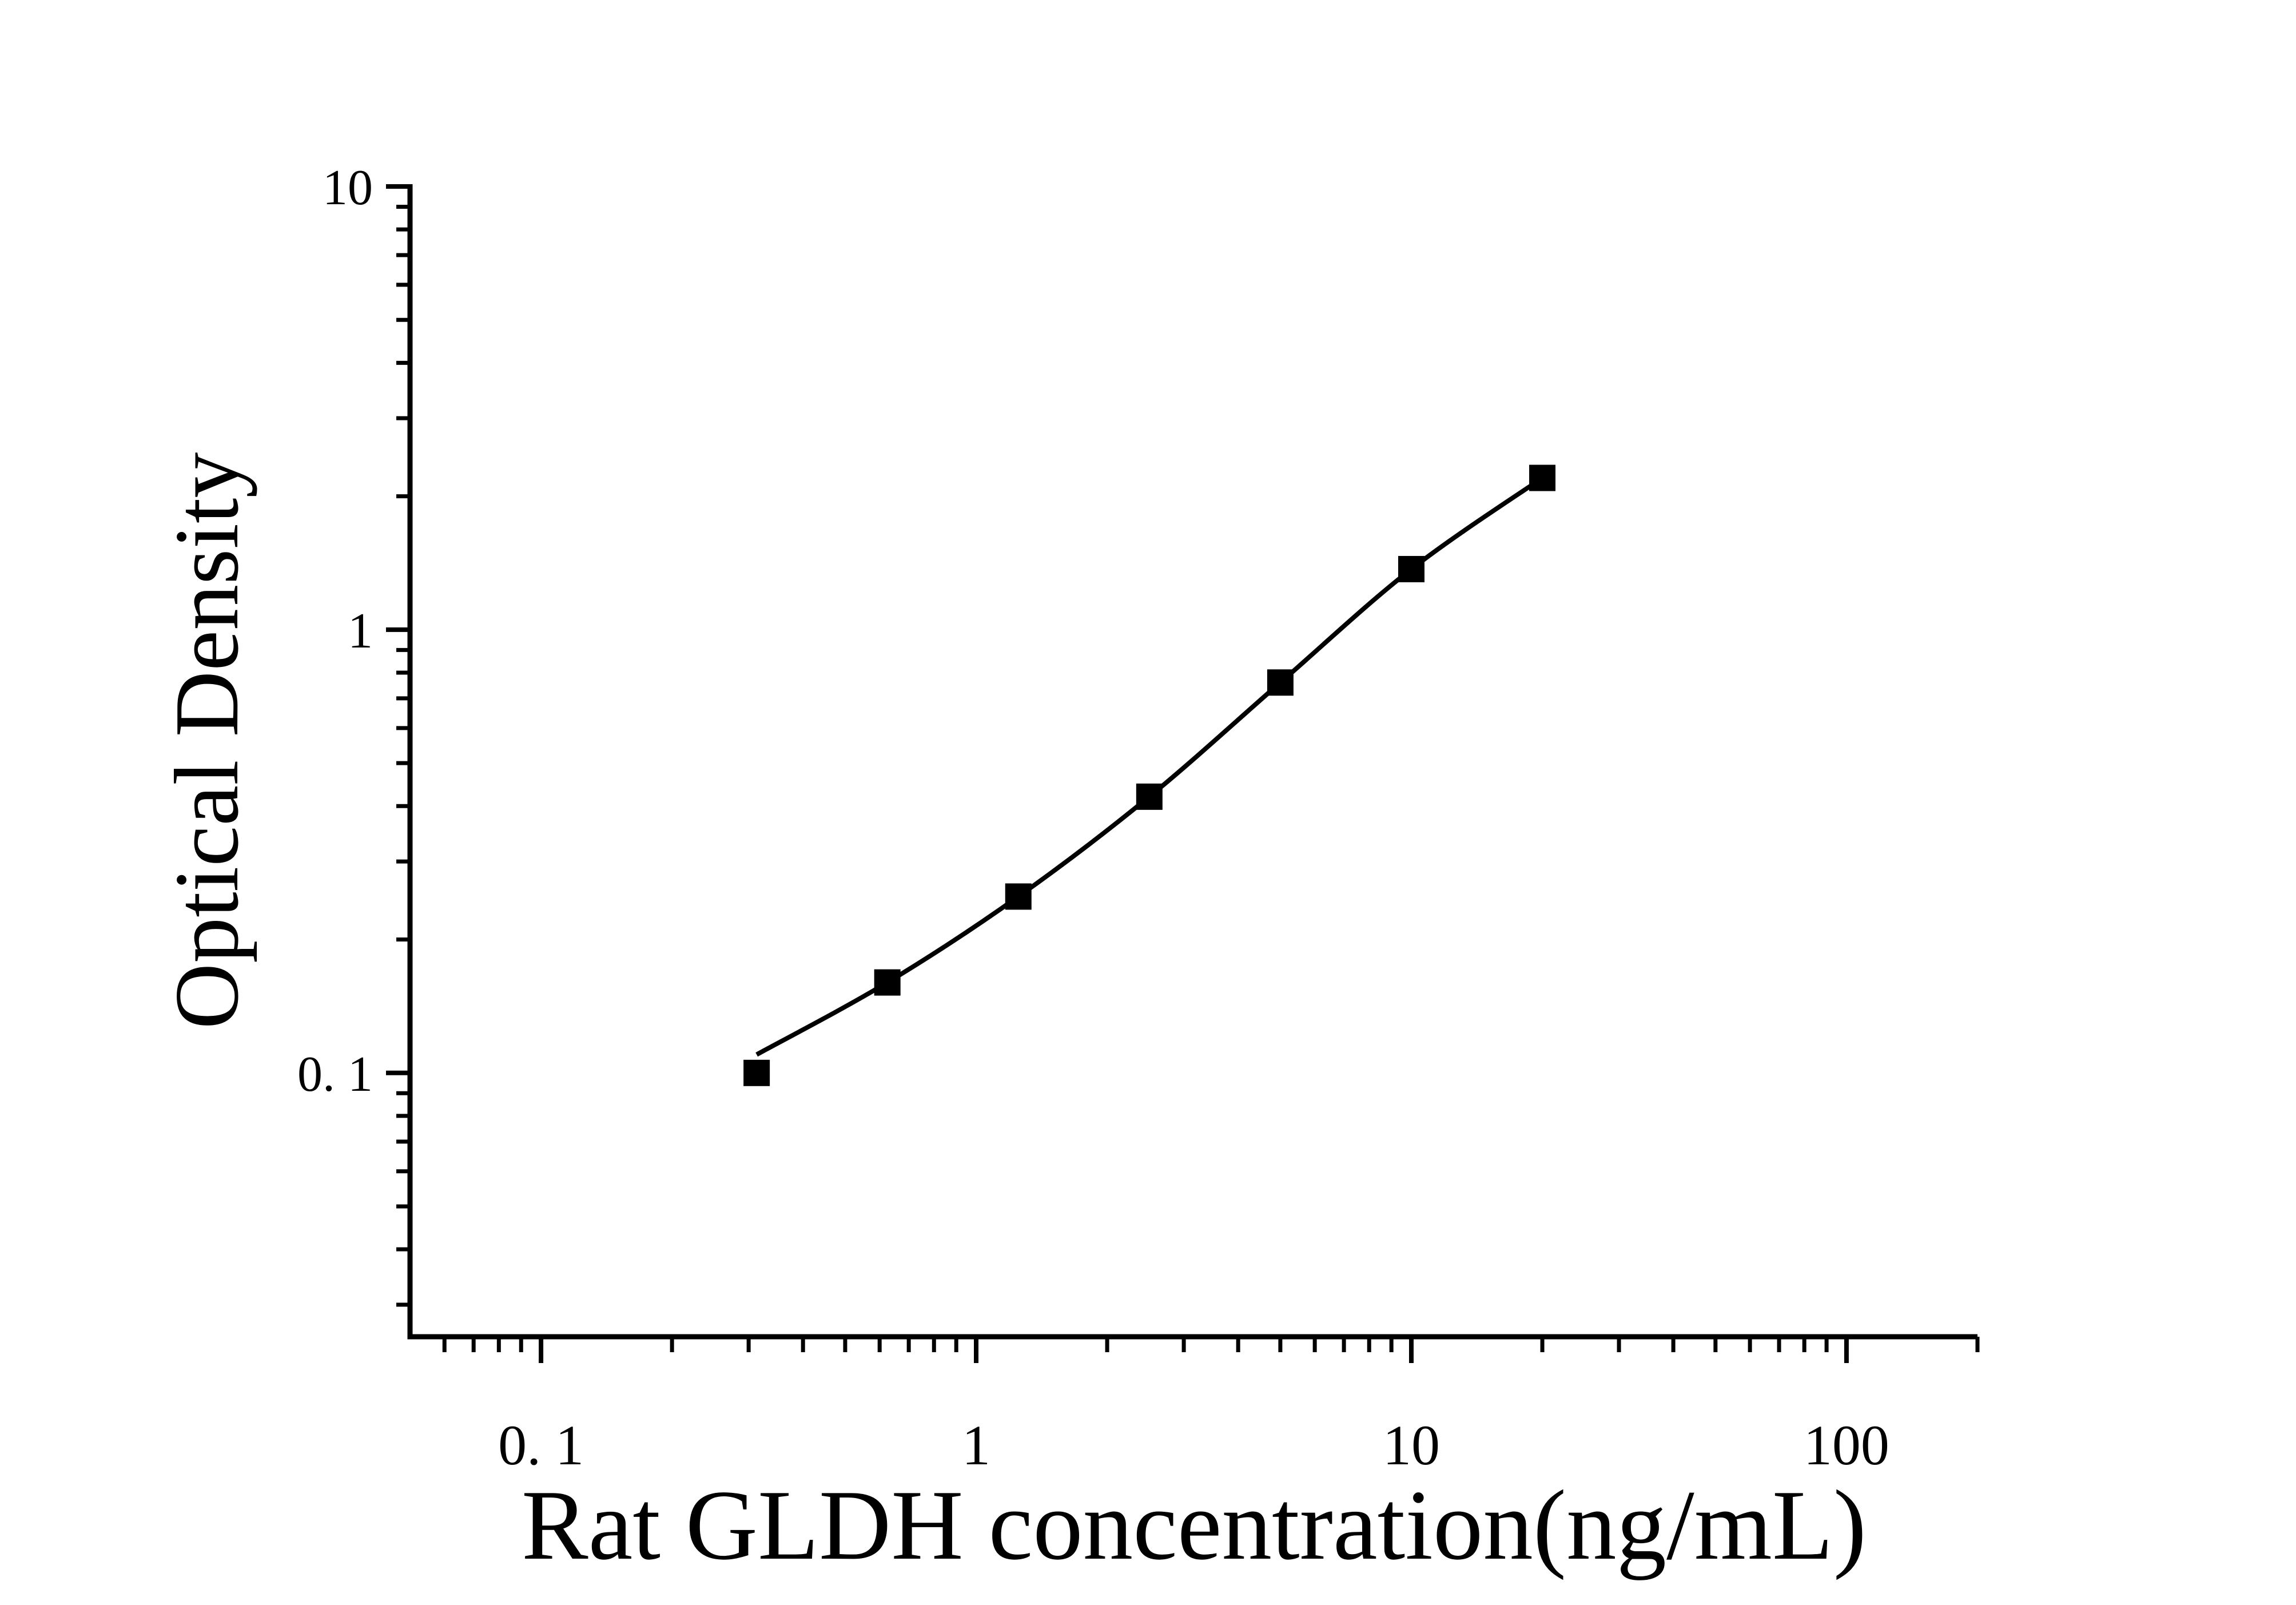  What do you see at coordinates (361, 631) in the screenshot?
I see `y-tick-label: 1` at bounding box center [361, 631].